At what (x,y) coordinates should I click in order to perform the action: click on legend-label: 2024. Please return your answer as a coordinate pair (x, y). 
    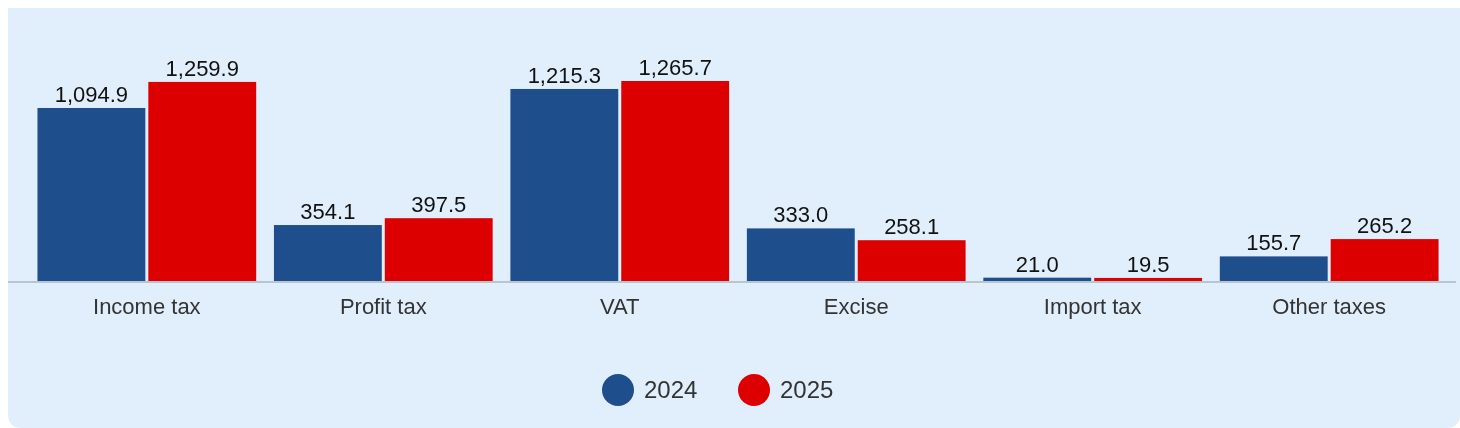
    Looking at the image, I should click on (671, 389).